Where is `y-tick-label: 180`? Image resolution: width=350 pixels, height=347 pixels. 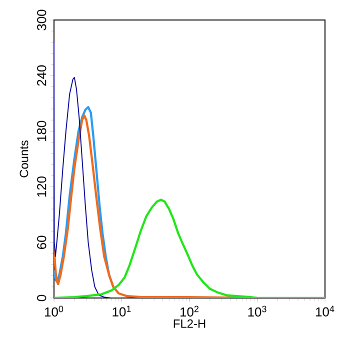 y-tick-label: 180 is located at coordinates (41, 131).